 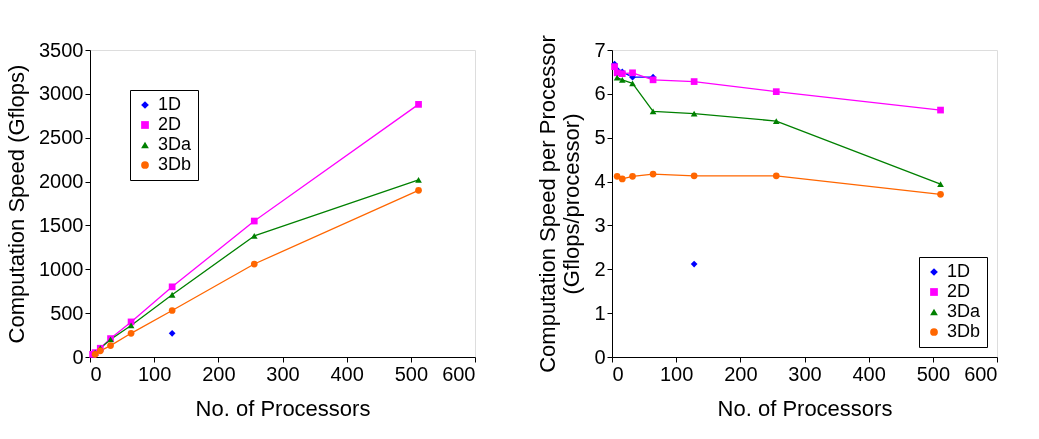 I want to click on y-tick-label: 1500, so click(x=61, y=224).